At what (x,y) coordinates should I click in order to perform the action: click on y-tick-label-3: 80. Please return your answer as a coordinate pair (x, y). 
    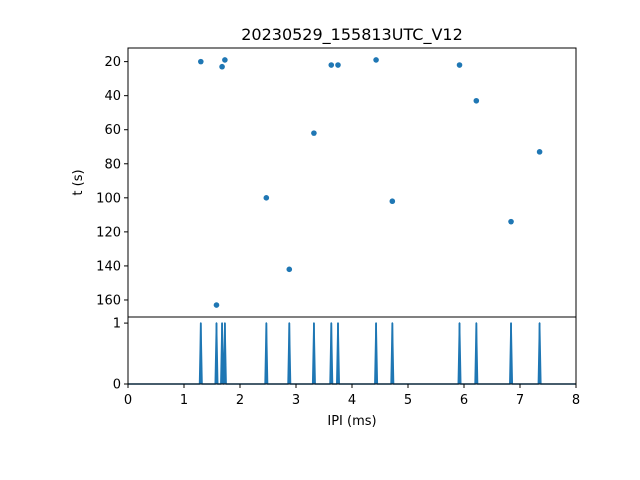
    Looking at the image, I should click on (112, 164).